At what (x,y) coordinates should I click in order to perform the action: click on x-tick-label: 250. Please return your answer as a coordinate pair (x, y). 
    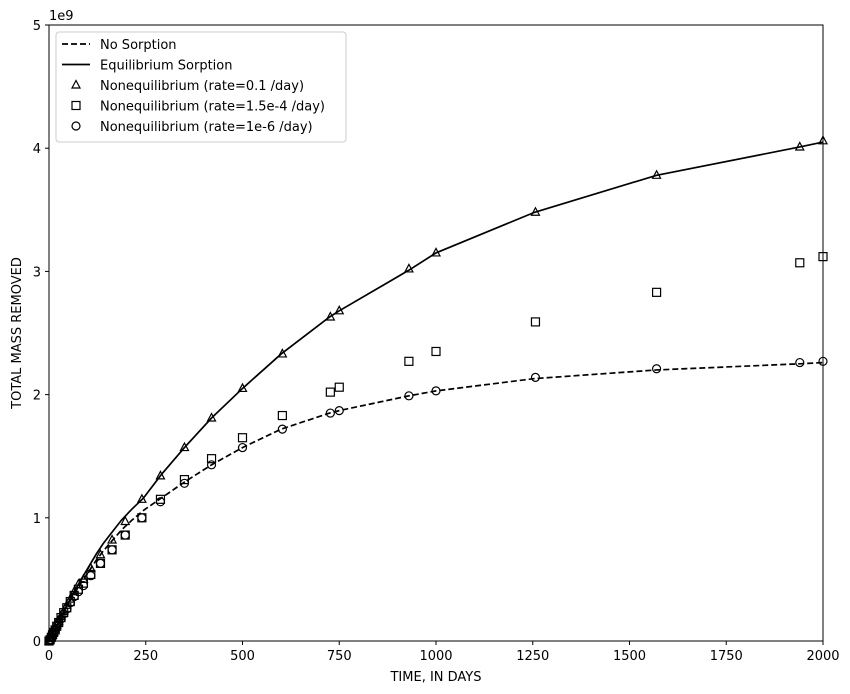
    Looking at the image, I should click on (145, 656).